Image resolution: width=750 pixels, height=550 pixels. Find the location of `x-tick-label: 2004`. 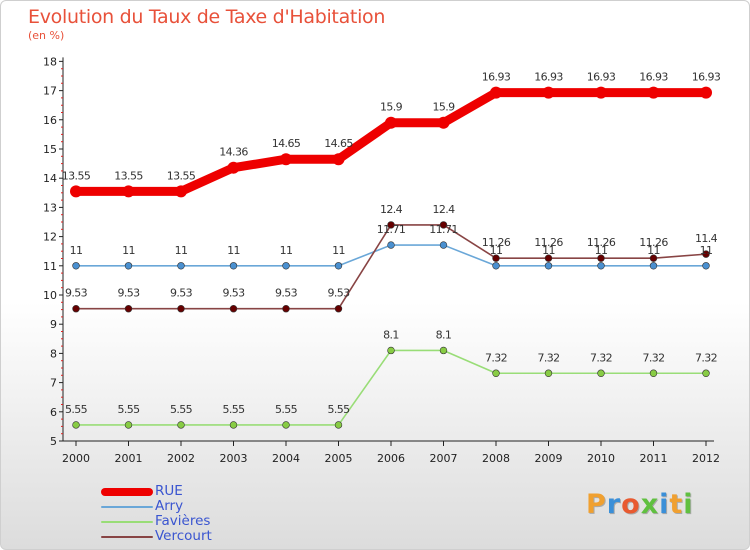

x-tick-label: 2004 is located at coordinates (286, 458).